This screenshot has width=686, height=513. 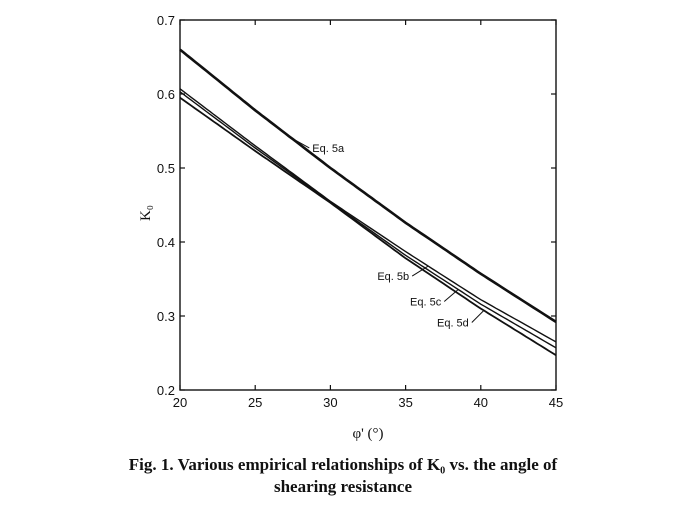 What do you see at coordinates (556, 402) in the screenshot?
I see `x-tick-label: 45` at bounding box center [556, 402].